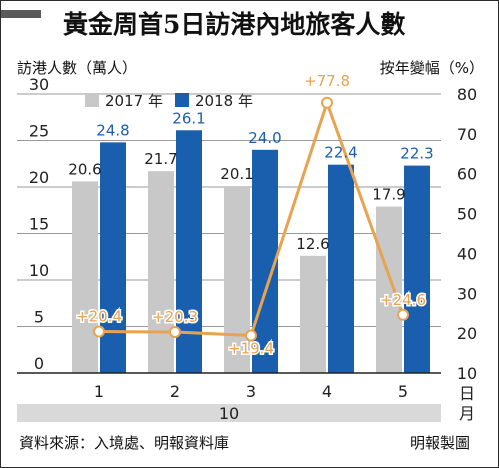 This screenshot has height=468, width=499. What do you see at coordinates (39, 224) in the screenshot?
I see `y-tick-label: 15` at bounding box center [39, 224].